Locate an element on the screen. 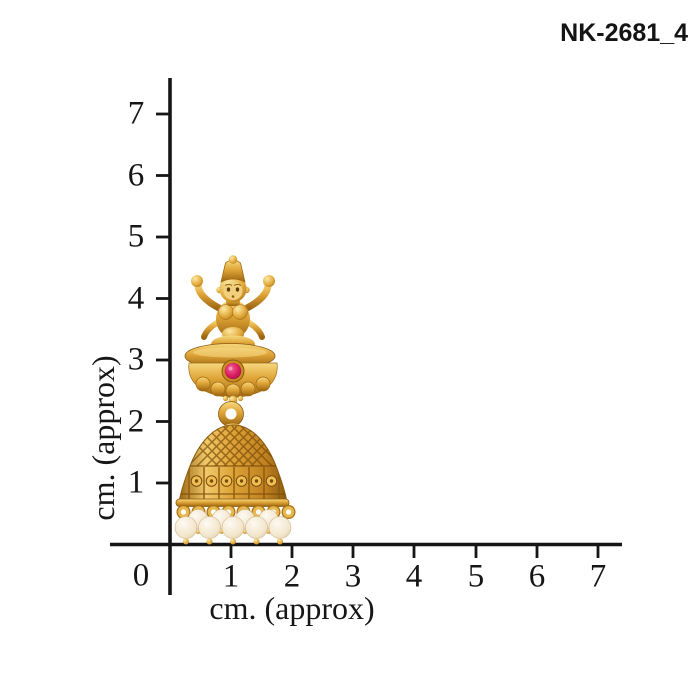  deity-figure is located at coordinates (233, 304).